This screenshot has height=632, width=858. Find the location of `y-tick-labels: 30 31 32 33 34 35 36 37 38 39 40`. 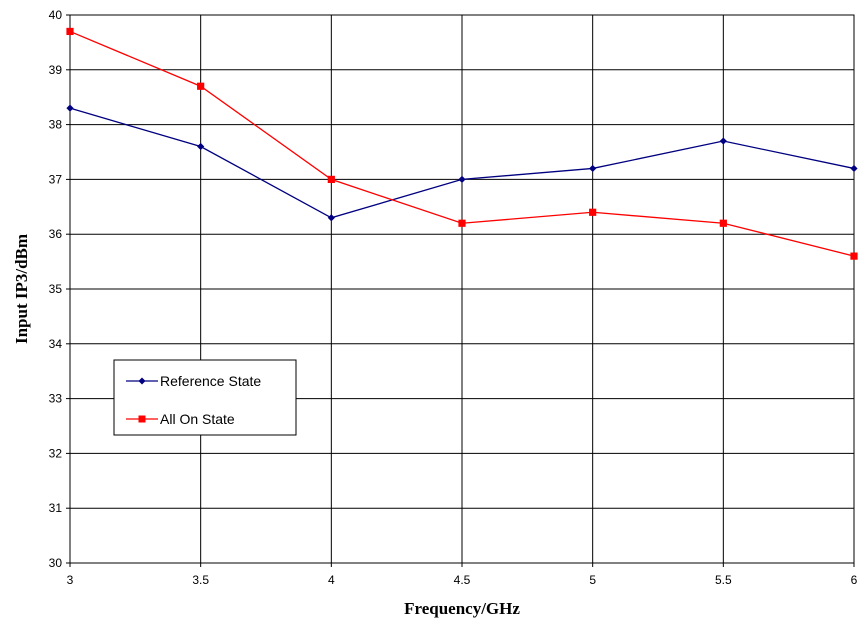

y-tick-labels: 30 31 32 33 34 35 36 37 38 39 40 is located at coordinates (56, 289).